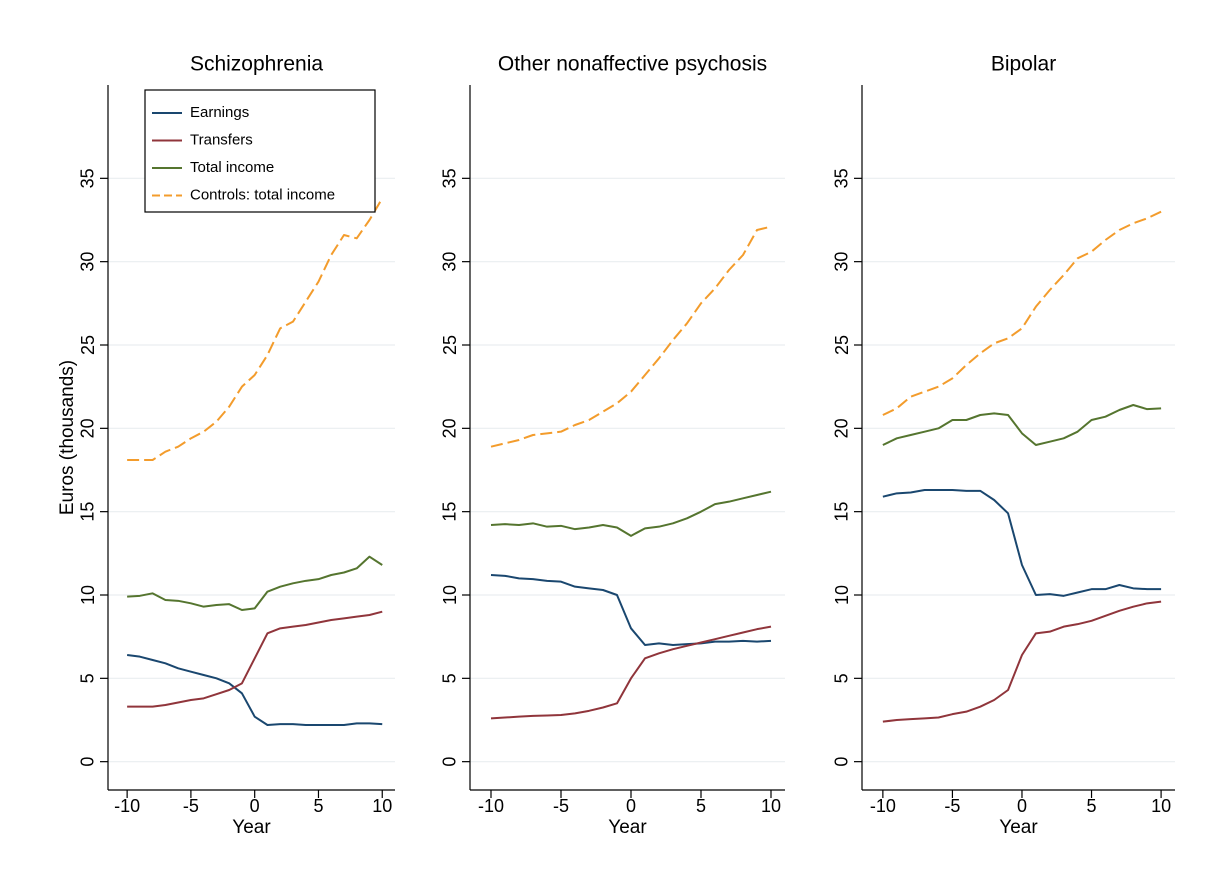 This screenshot has width=1215, height=879. Describe the element at coordinates (221, 139) in the screenshot. I see `legend-label: Transfers` at that location.